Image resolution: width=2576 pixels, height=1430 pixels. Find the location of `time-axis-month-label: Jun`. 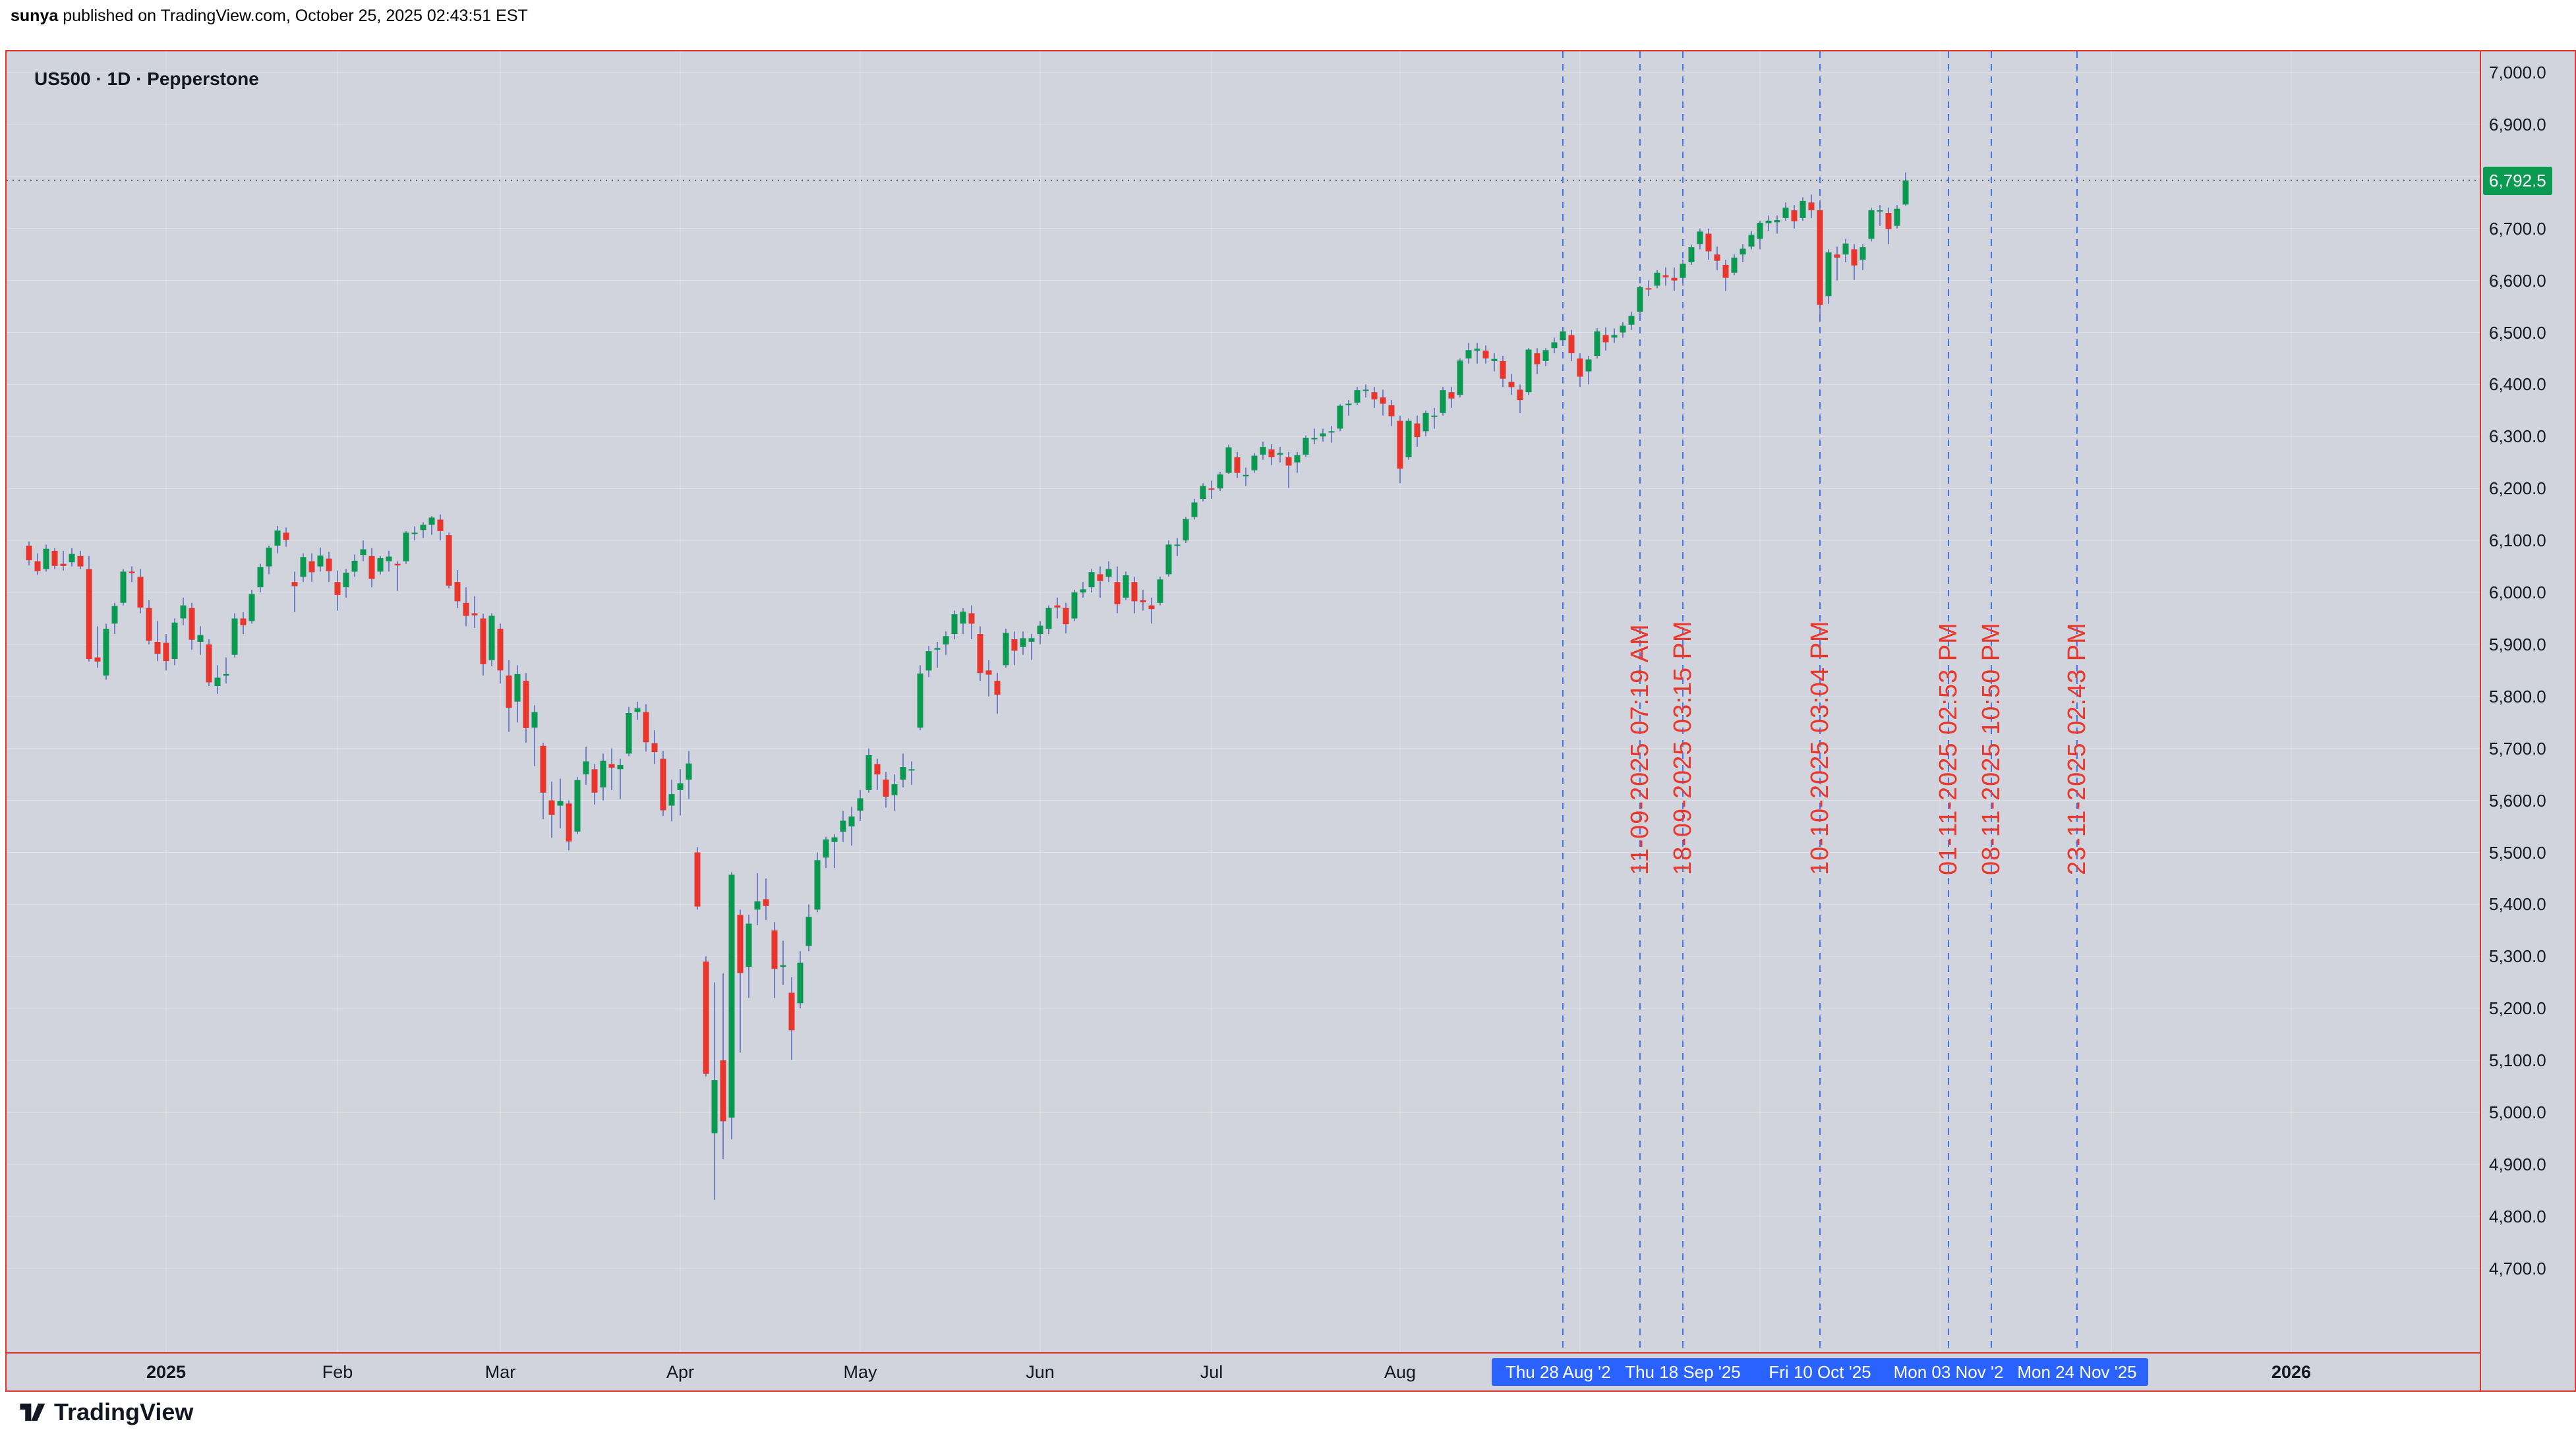

time-axis-month-label: Jun is located at coordinates (1040, 1372).